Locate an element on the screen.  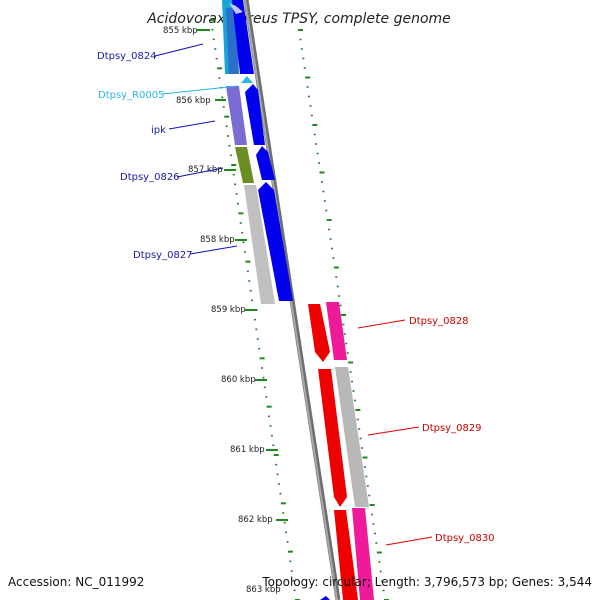
tick-label-855: 855 kbp is located at coordinates (180, 31).